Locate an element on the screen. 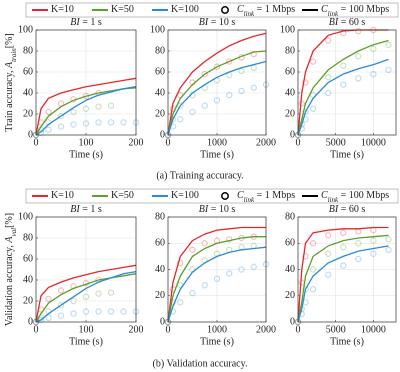  legend-label-part: C is located at coordinates (240, 195).